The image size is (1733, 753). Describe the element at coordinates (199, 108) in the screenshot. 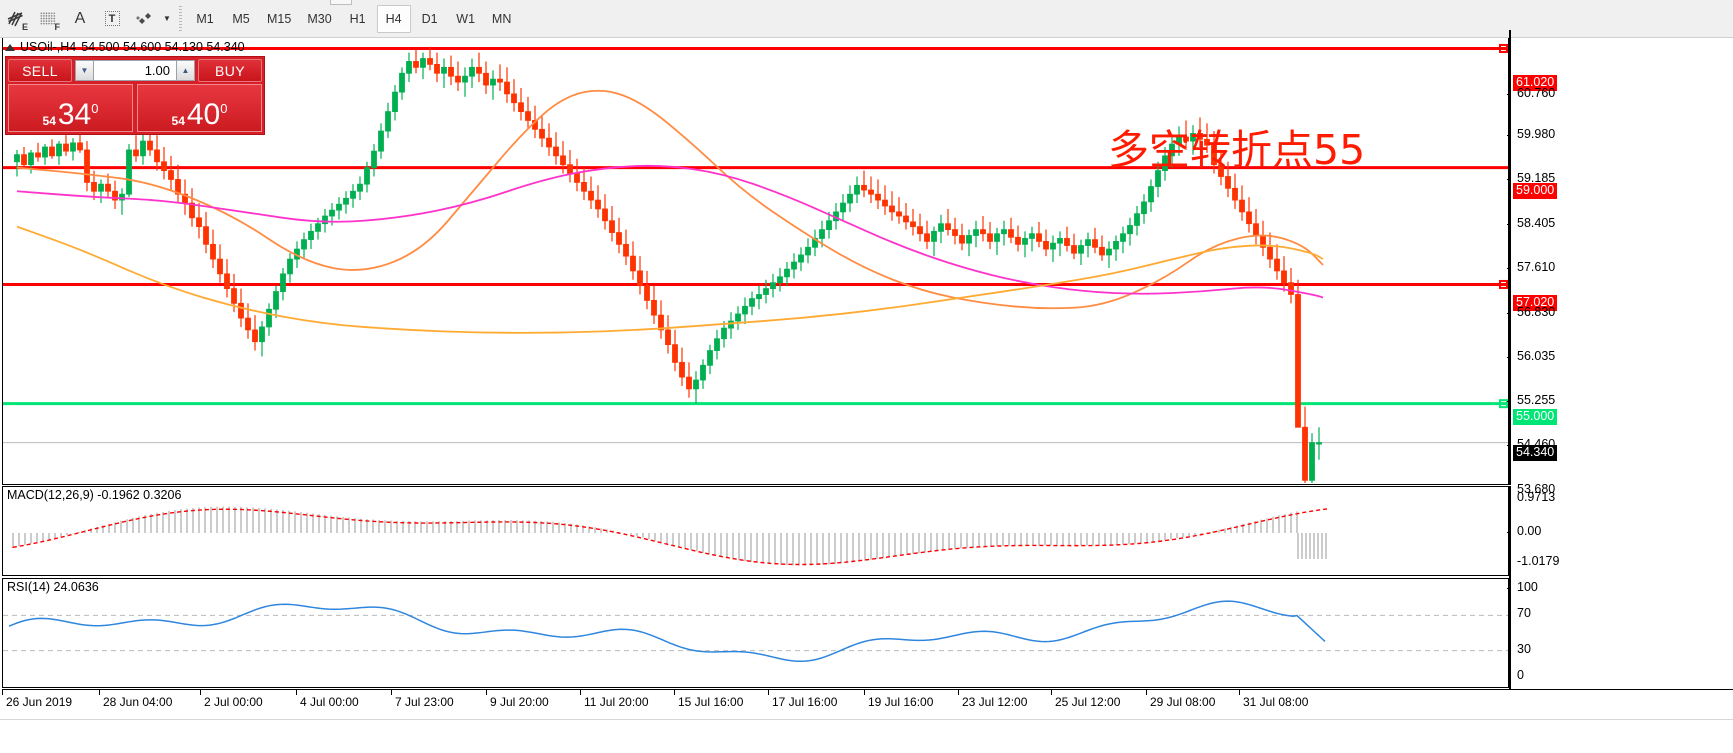

I see `buy-price-display: 54 40 0` at that location.